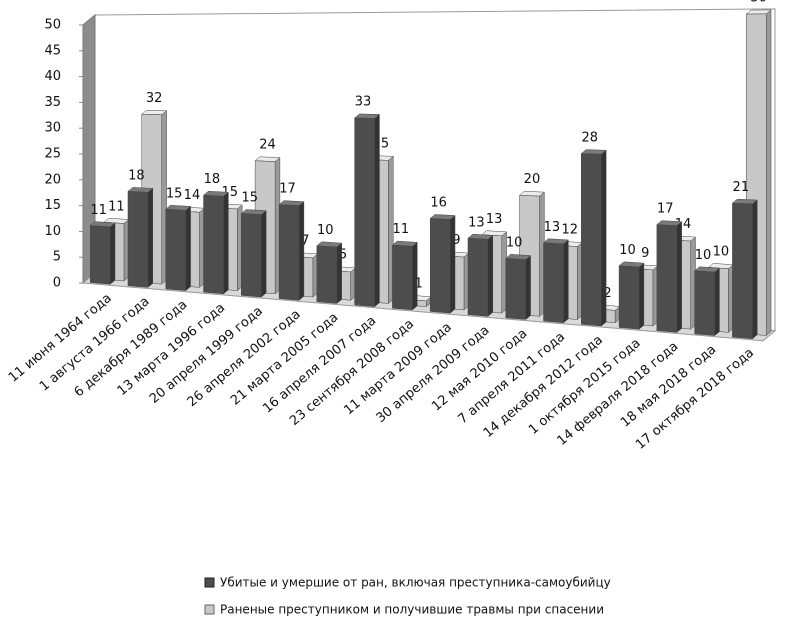  What do you see at coordinates (52, 128) in the screenshot?
I see `y-tick-label: 30` at bounding box center [52, 128].